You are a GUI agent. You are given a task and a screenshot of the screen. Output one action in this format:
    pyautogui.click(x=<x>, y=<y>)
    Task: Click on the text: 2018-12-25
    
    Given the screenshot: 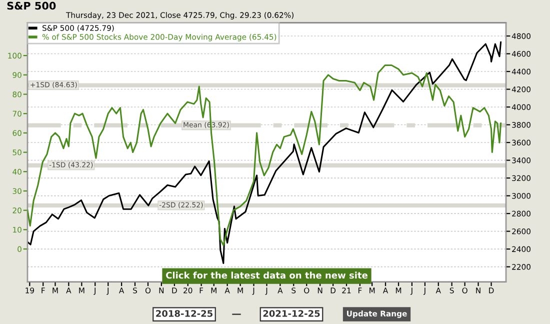 What is the action you would take?
    pyautogui.click(x=184, y=313)
    